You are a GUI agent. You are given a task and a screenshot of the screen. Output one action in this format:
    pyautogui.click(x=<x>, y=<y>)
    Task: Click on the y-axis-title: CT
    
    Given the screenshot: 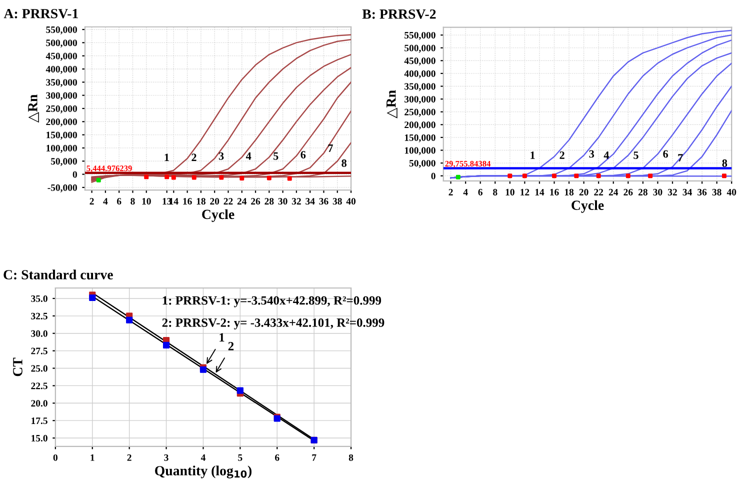 What is the action you would take?
    pyautogui.click(x=17, y=367)
    